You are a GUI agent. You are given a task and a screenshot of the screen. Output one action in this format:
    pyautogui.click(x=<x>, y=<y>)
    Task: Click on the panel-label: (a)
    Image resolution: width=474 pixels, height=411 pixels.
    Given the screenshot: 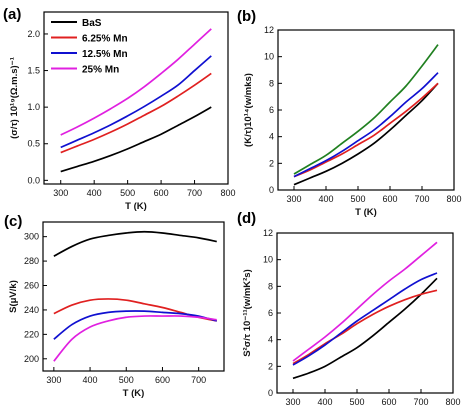 What is the action you would take?
    pyautogui.click(x=12, y=14)
    